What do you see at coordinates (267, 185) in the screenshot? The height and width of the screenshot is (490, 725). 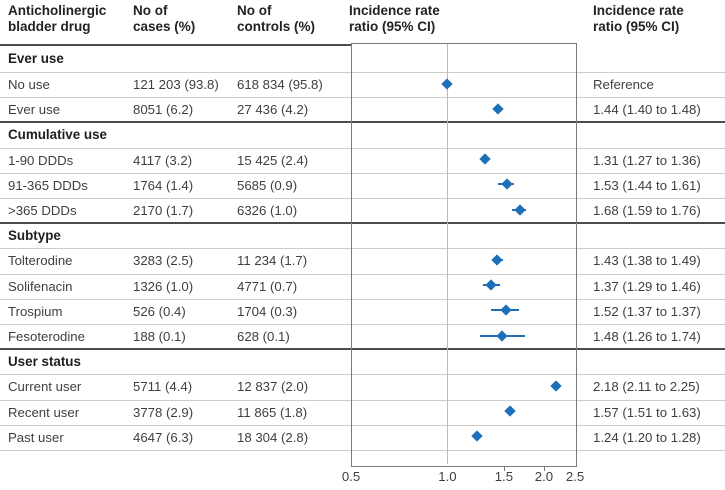 I see `controls-value: 5685 (0.9)` at bounding box center [267, 185].